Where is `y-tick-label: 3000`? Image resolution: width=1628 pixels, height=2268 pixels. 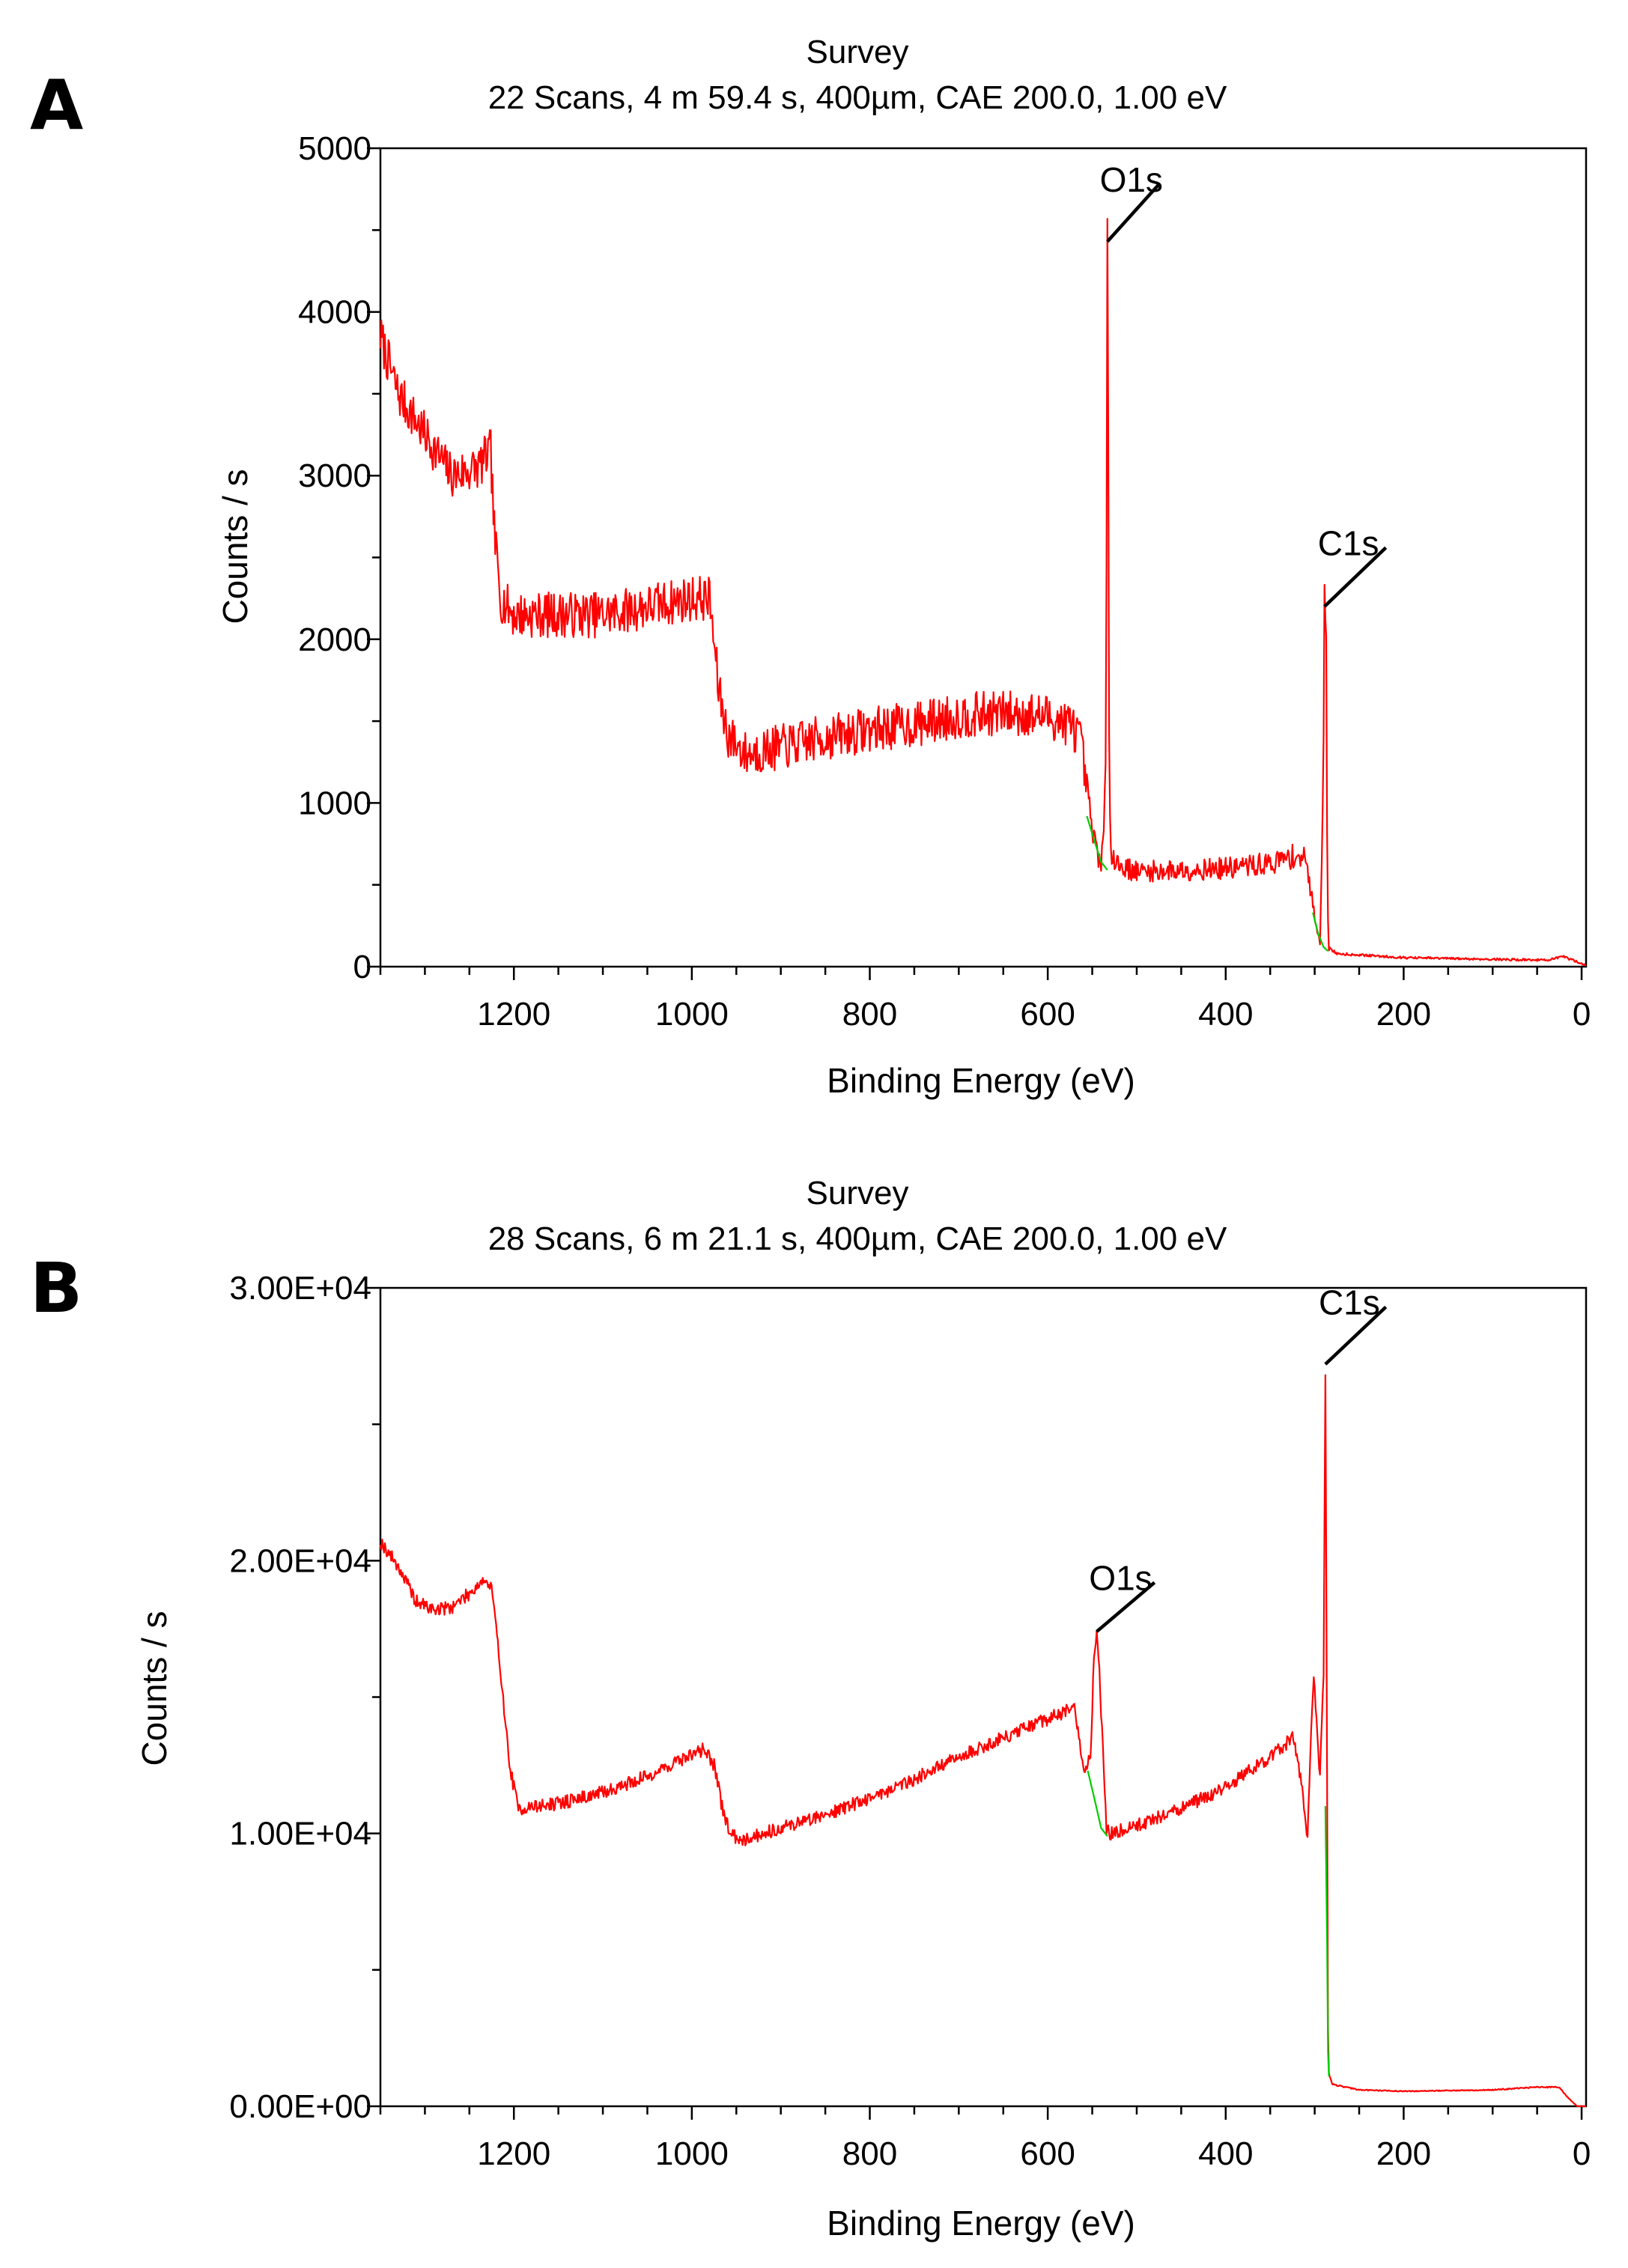 y-tick-label: 3000 is located at coordinates (334, 475).